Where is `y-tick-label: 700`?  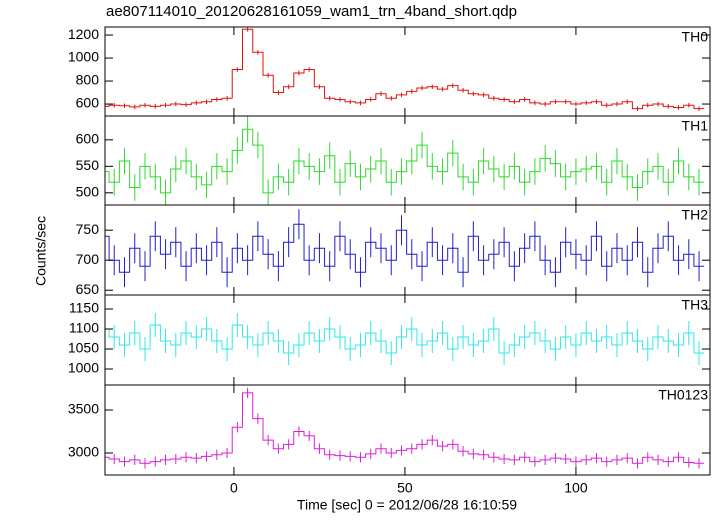
y-tick-label: 700 is located at coordinates (88, 259).